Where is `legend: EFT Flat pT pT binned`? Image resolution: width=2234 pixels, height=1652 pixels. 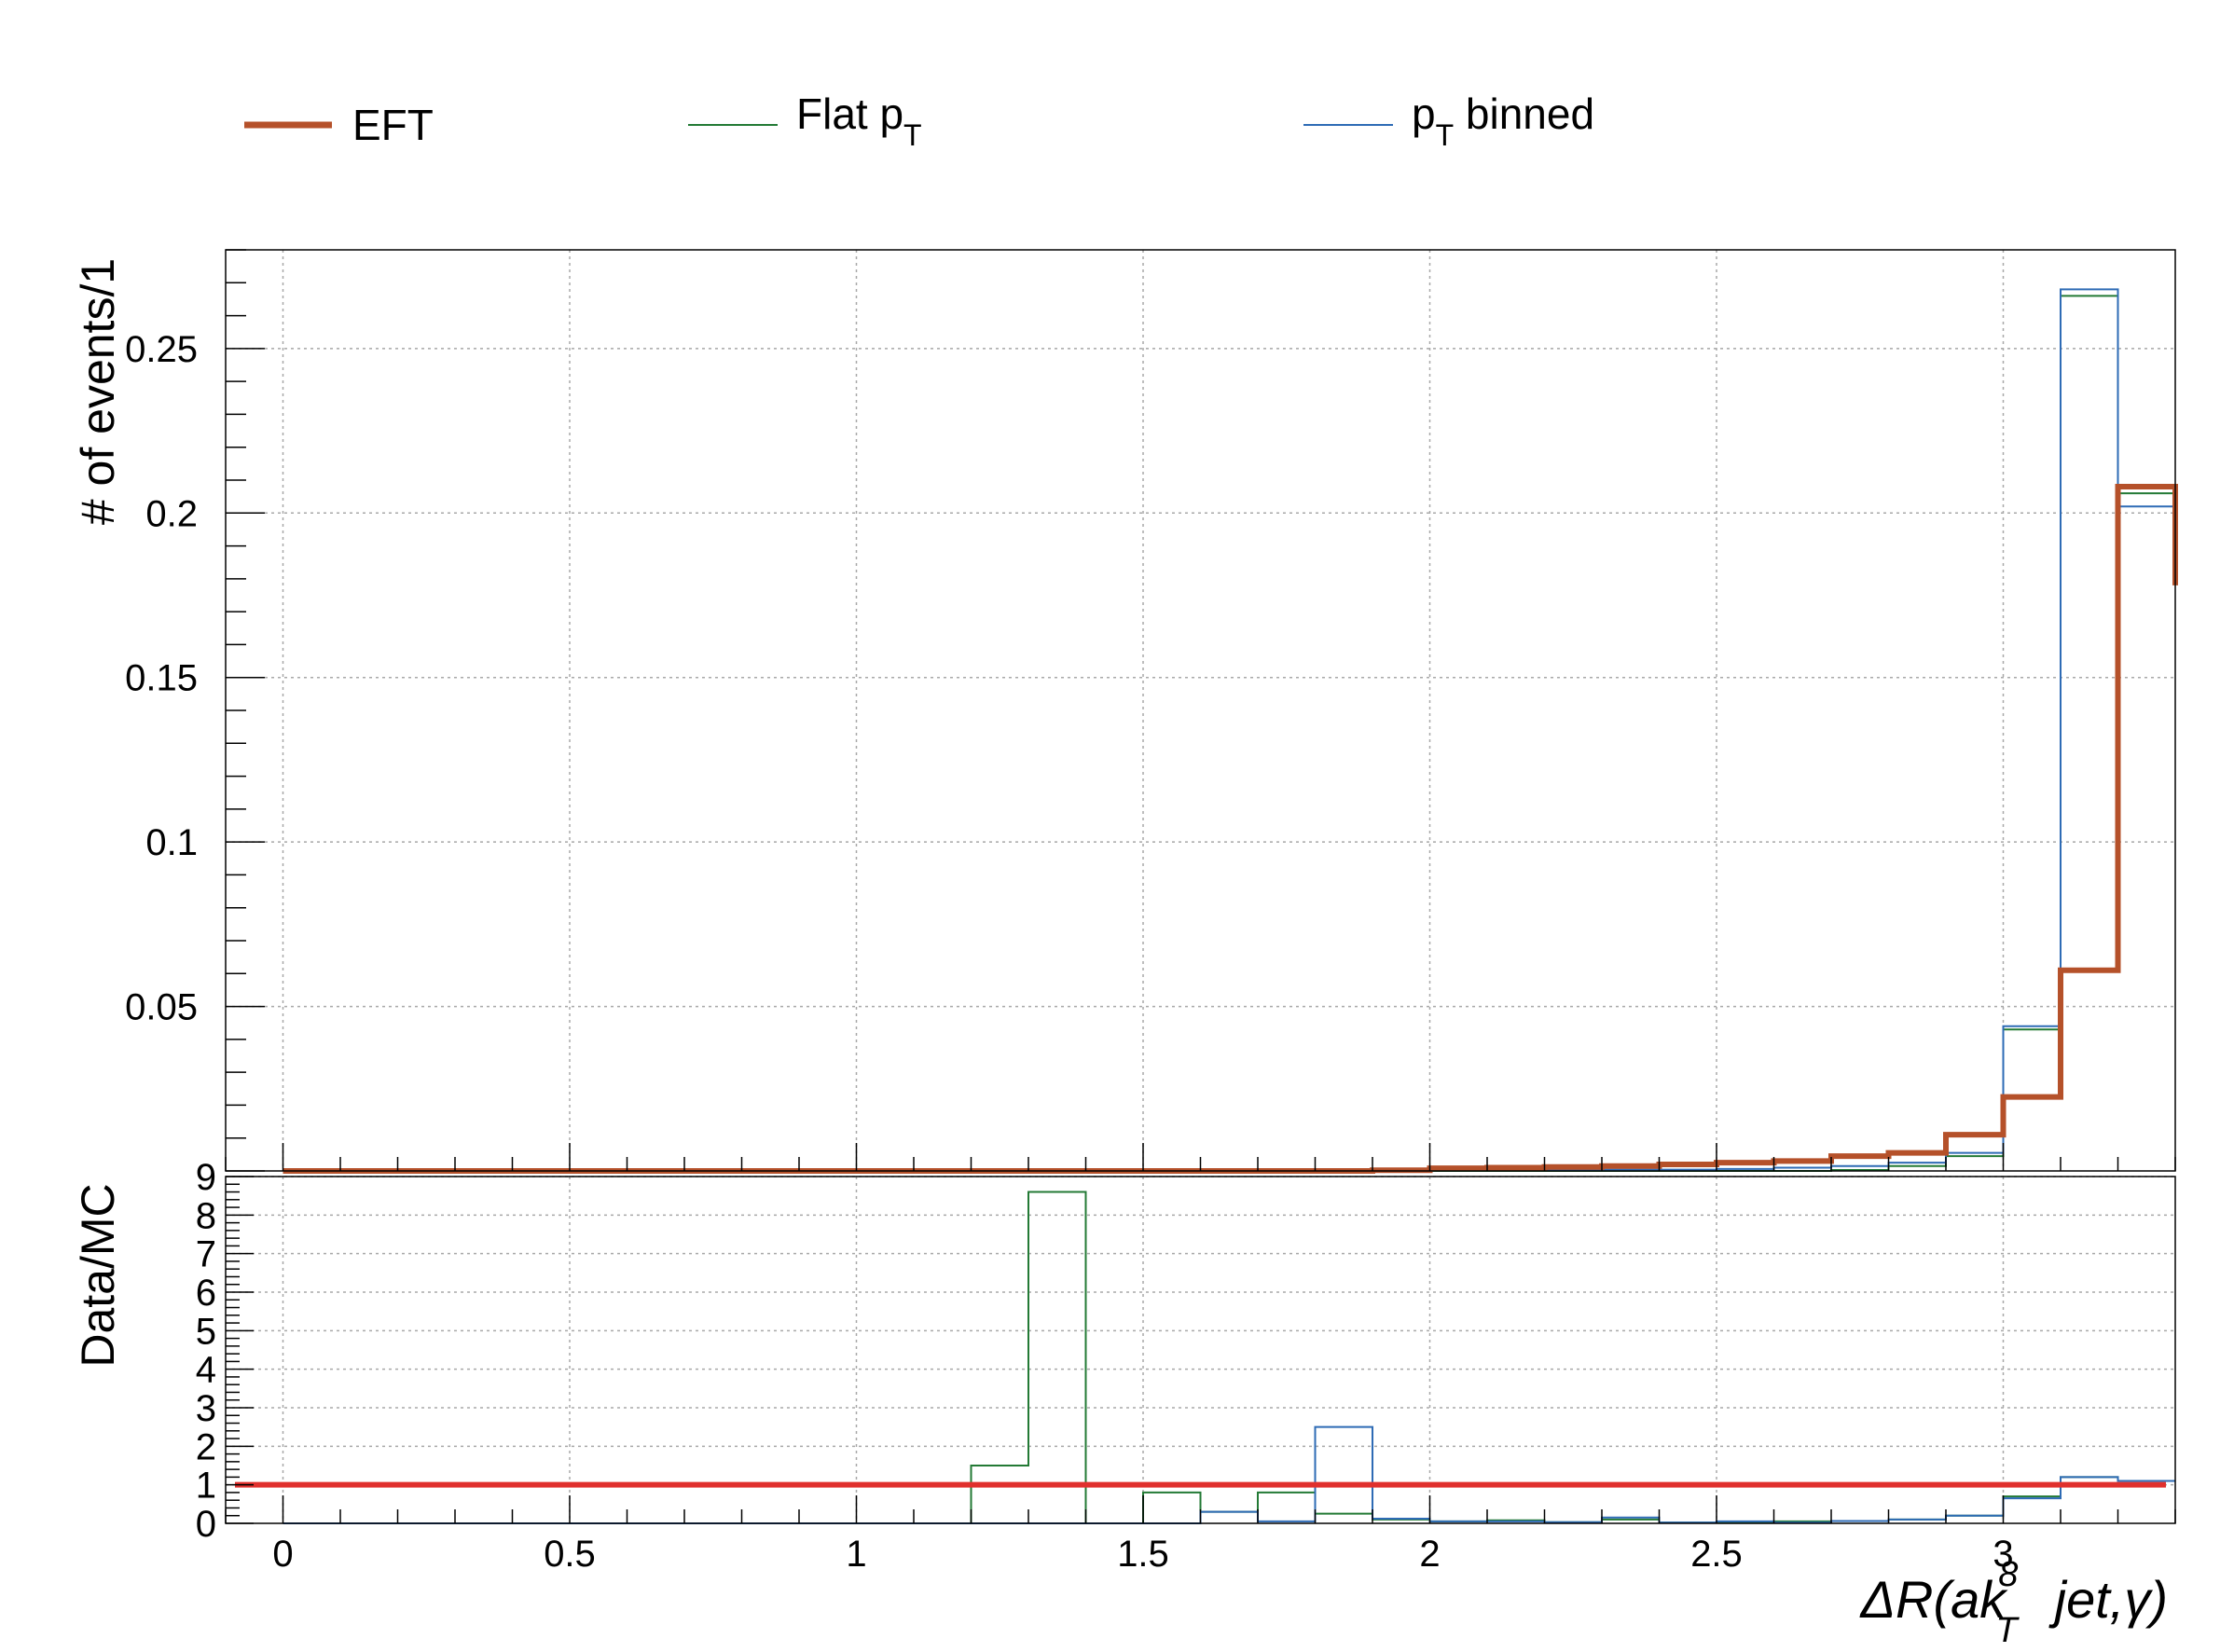 legend: EFT Flat pT pT binned is located at coordinates (919, 120).